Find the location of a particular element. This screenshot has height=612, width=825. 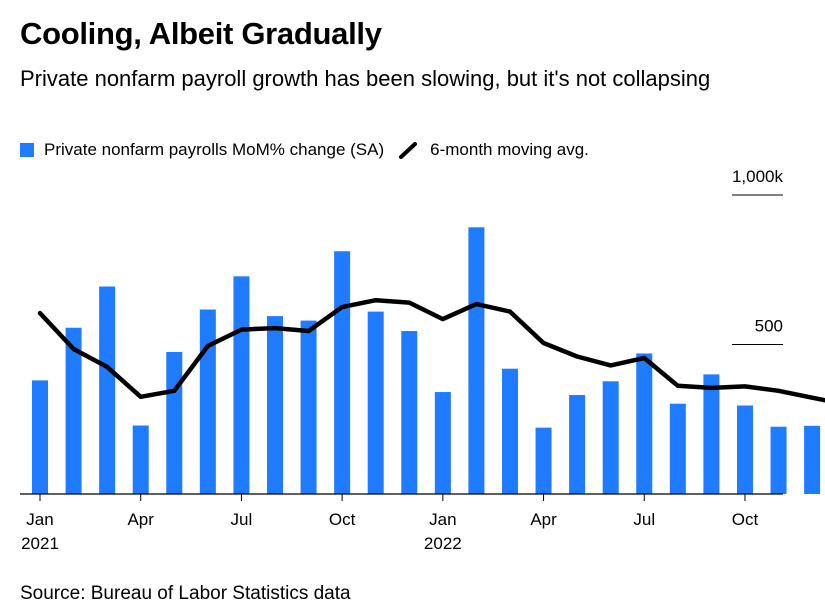

y-tick-label: 500 is located at coordinates (769, 326).